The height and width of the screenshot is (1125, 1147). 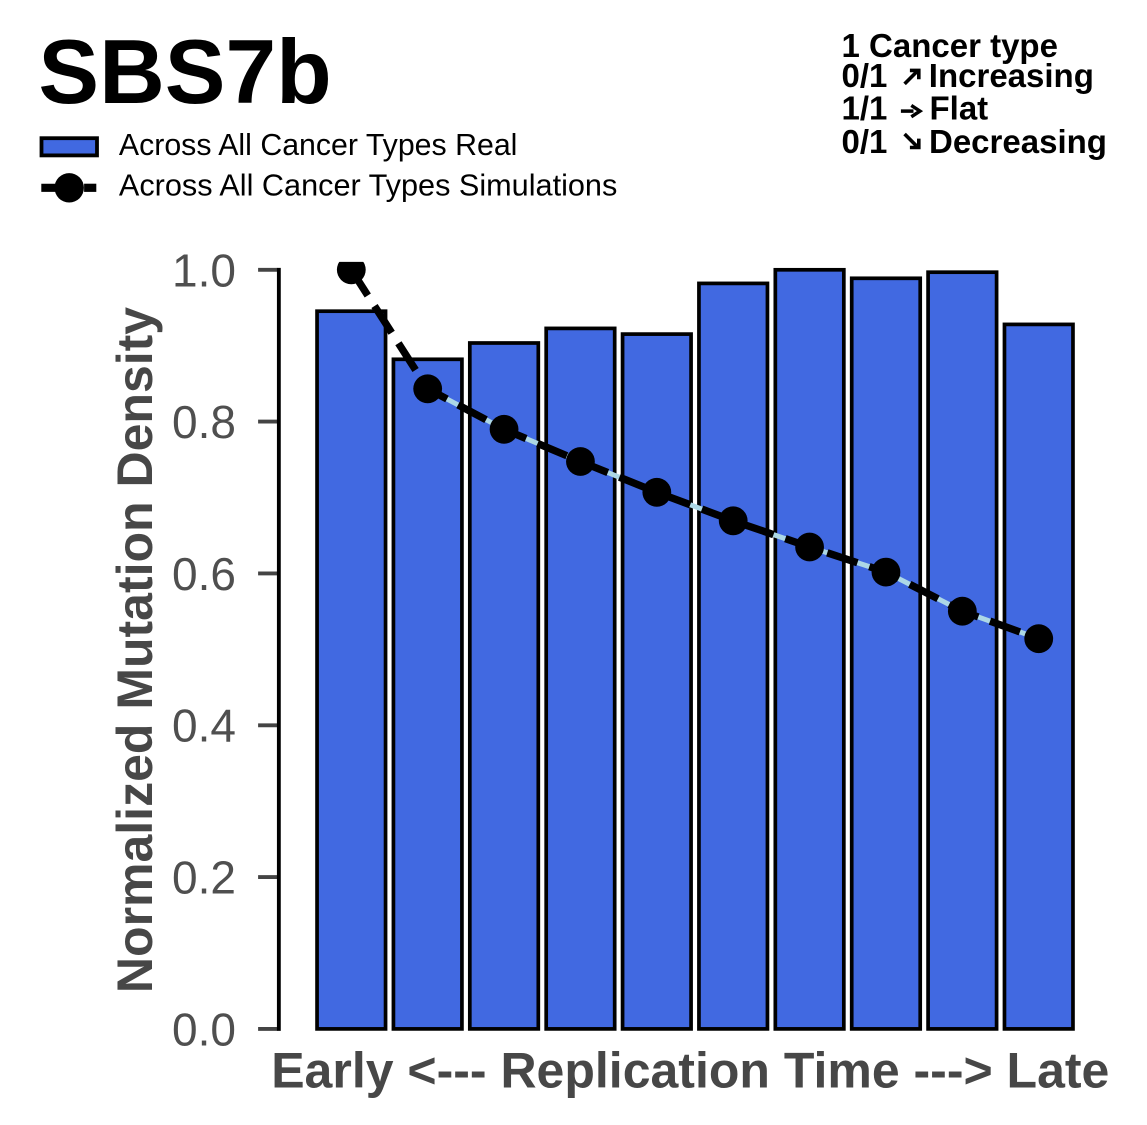 I want to click on svg-text: 1 Cancer type, so click(x=950, y=45).